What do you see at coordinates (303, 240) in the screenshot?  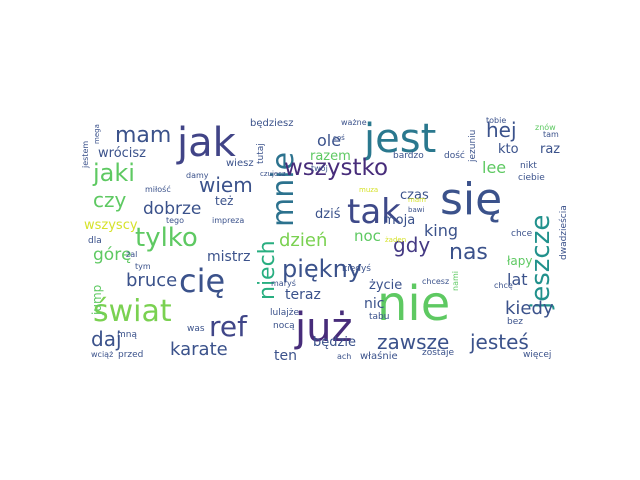 I see `word-dzien: dzień` at bounding box center [303, 240].